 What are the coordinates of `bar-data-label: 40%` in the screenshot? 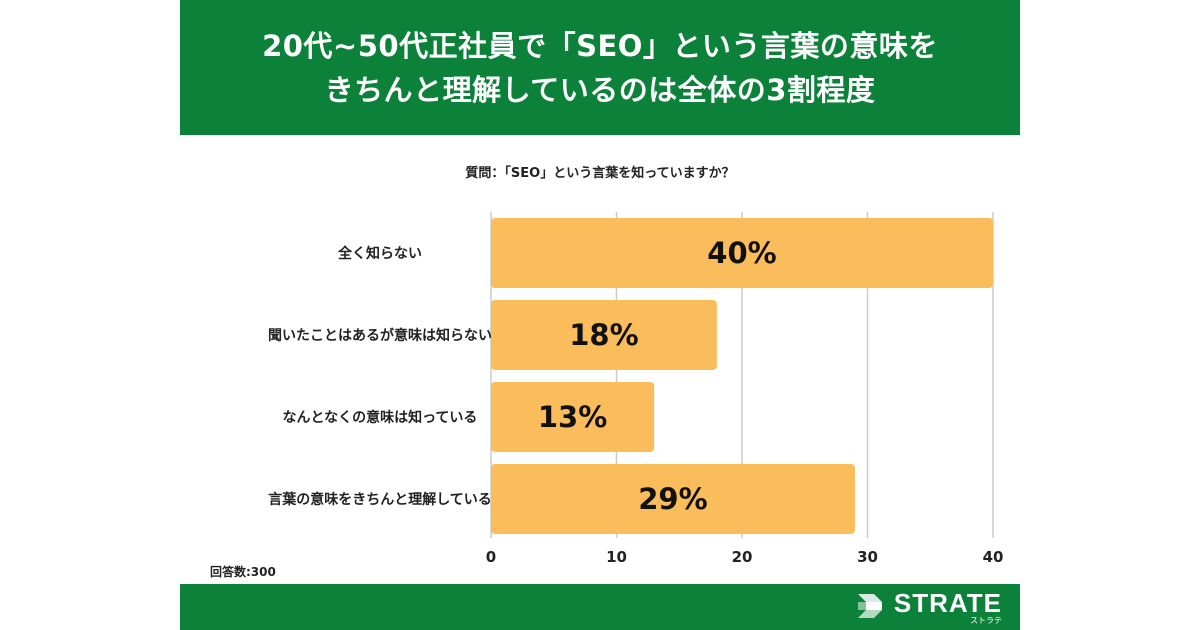 It's located at (741, 253).